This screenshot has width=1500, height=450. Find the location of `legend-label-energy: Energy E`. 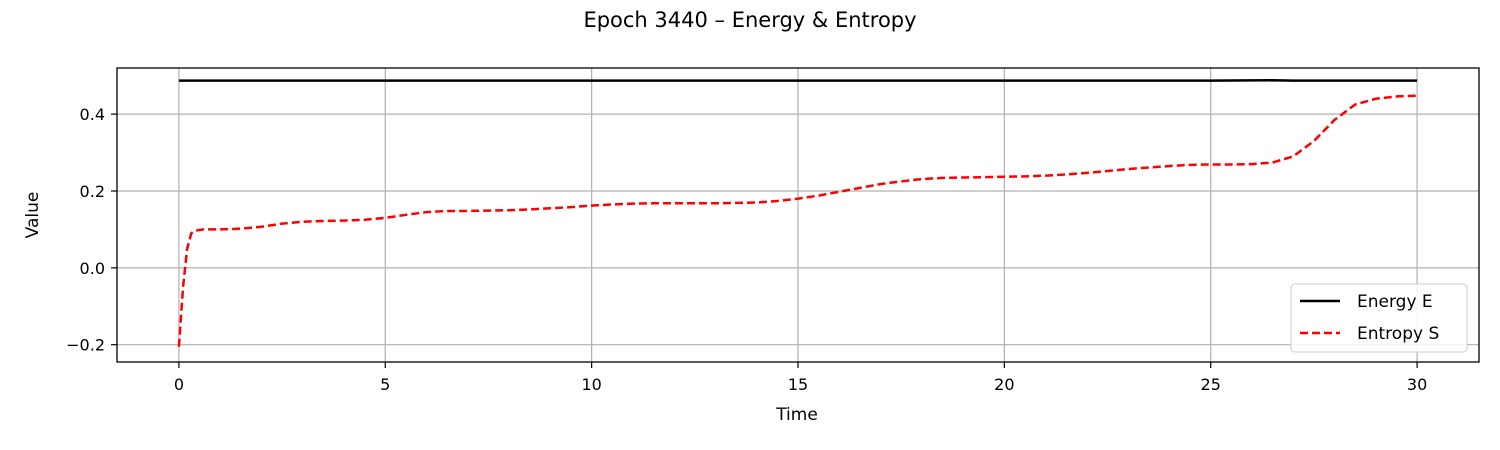

legend-label-energy: Energy E is located at coordinates (1395, 302).